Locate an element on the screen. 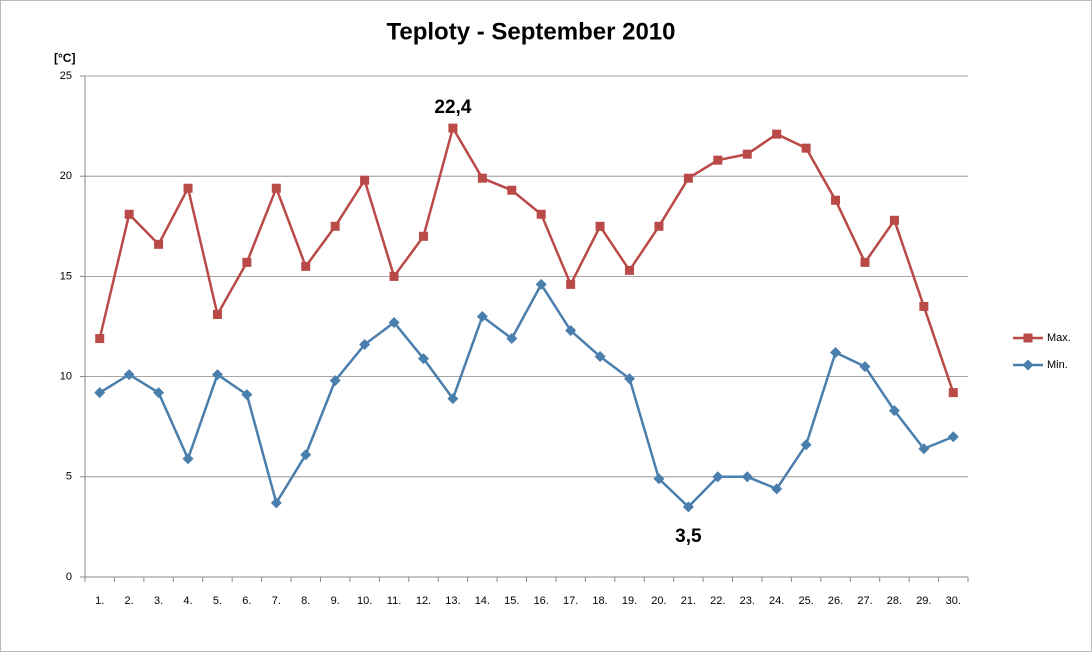 The width and height of the screenshot is (1092, 652). x-tick-label: 5. is located at coordinates (217, 601).